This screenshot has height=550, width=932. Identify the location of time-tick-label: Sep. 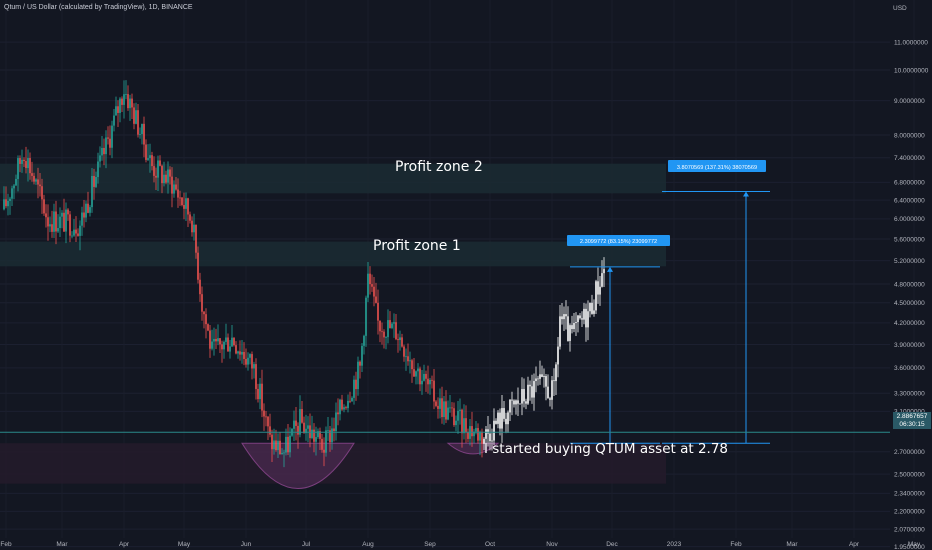
(430, 544).